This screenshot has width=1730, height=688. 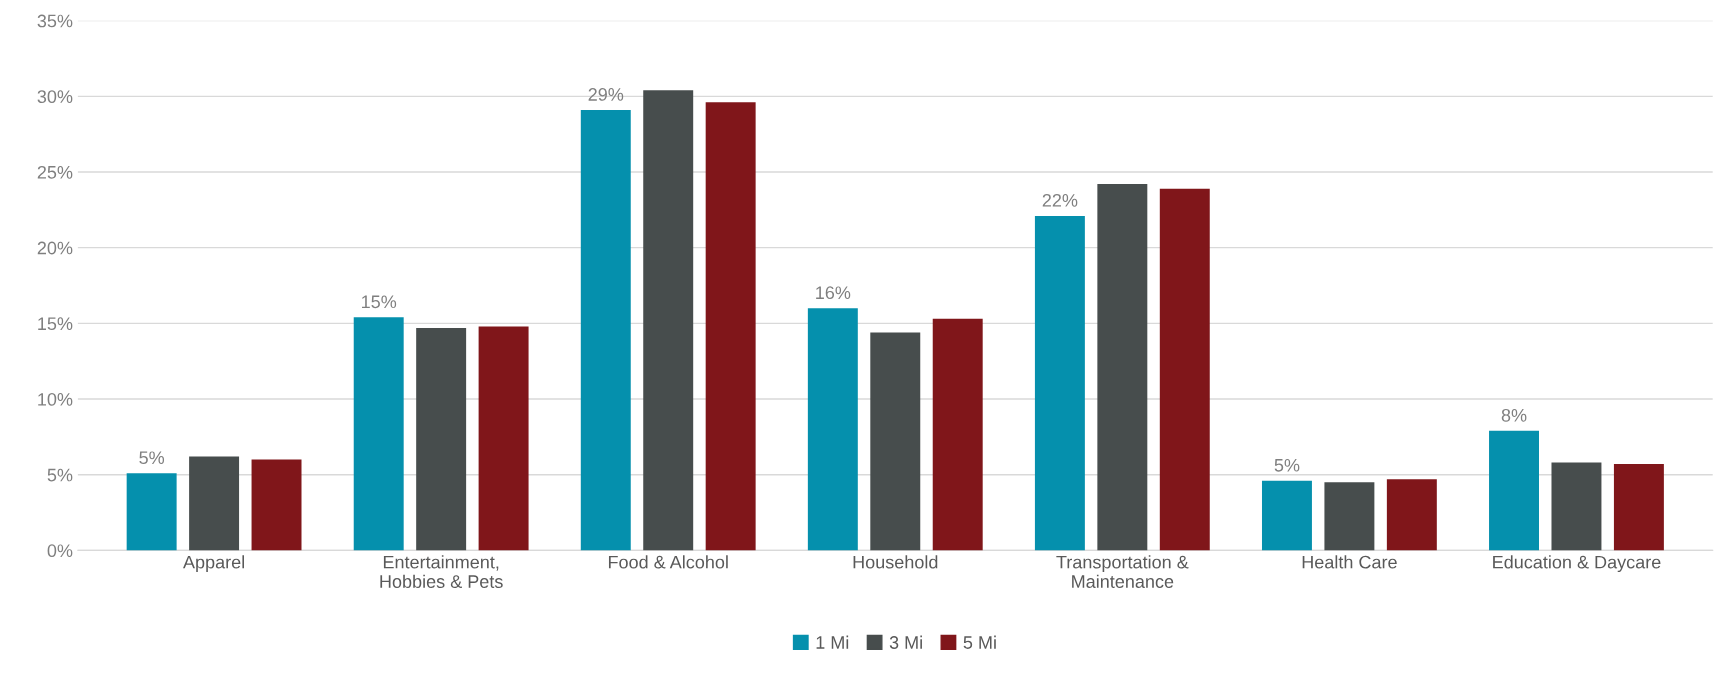 I want to click on legend-label: 1 Mi, so click(x=832, y=642).